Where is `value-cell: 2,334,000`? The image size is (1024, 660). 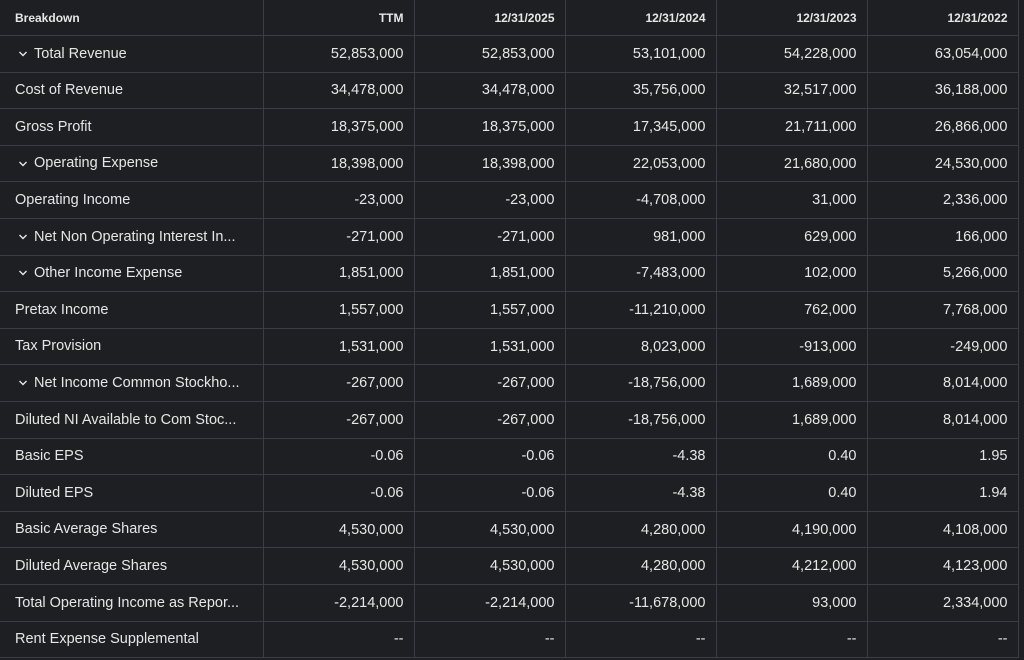 value-cell: 2,334,000 is located at coordinates (943, 603).